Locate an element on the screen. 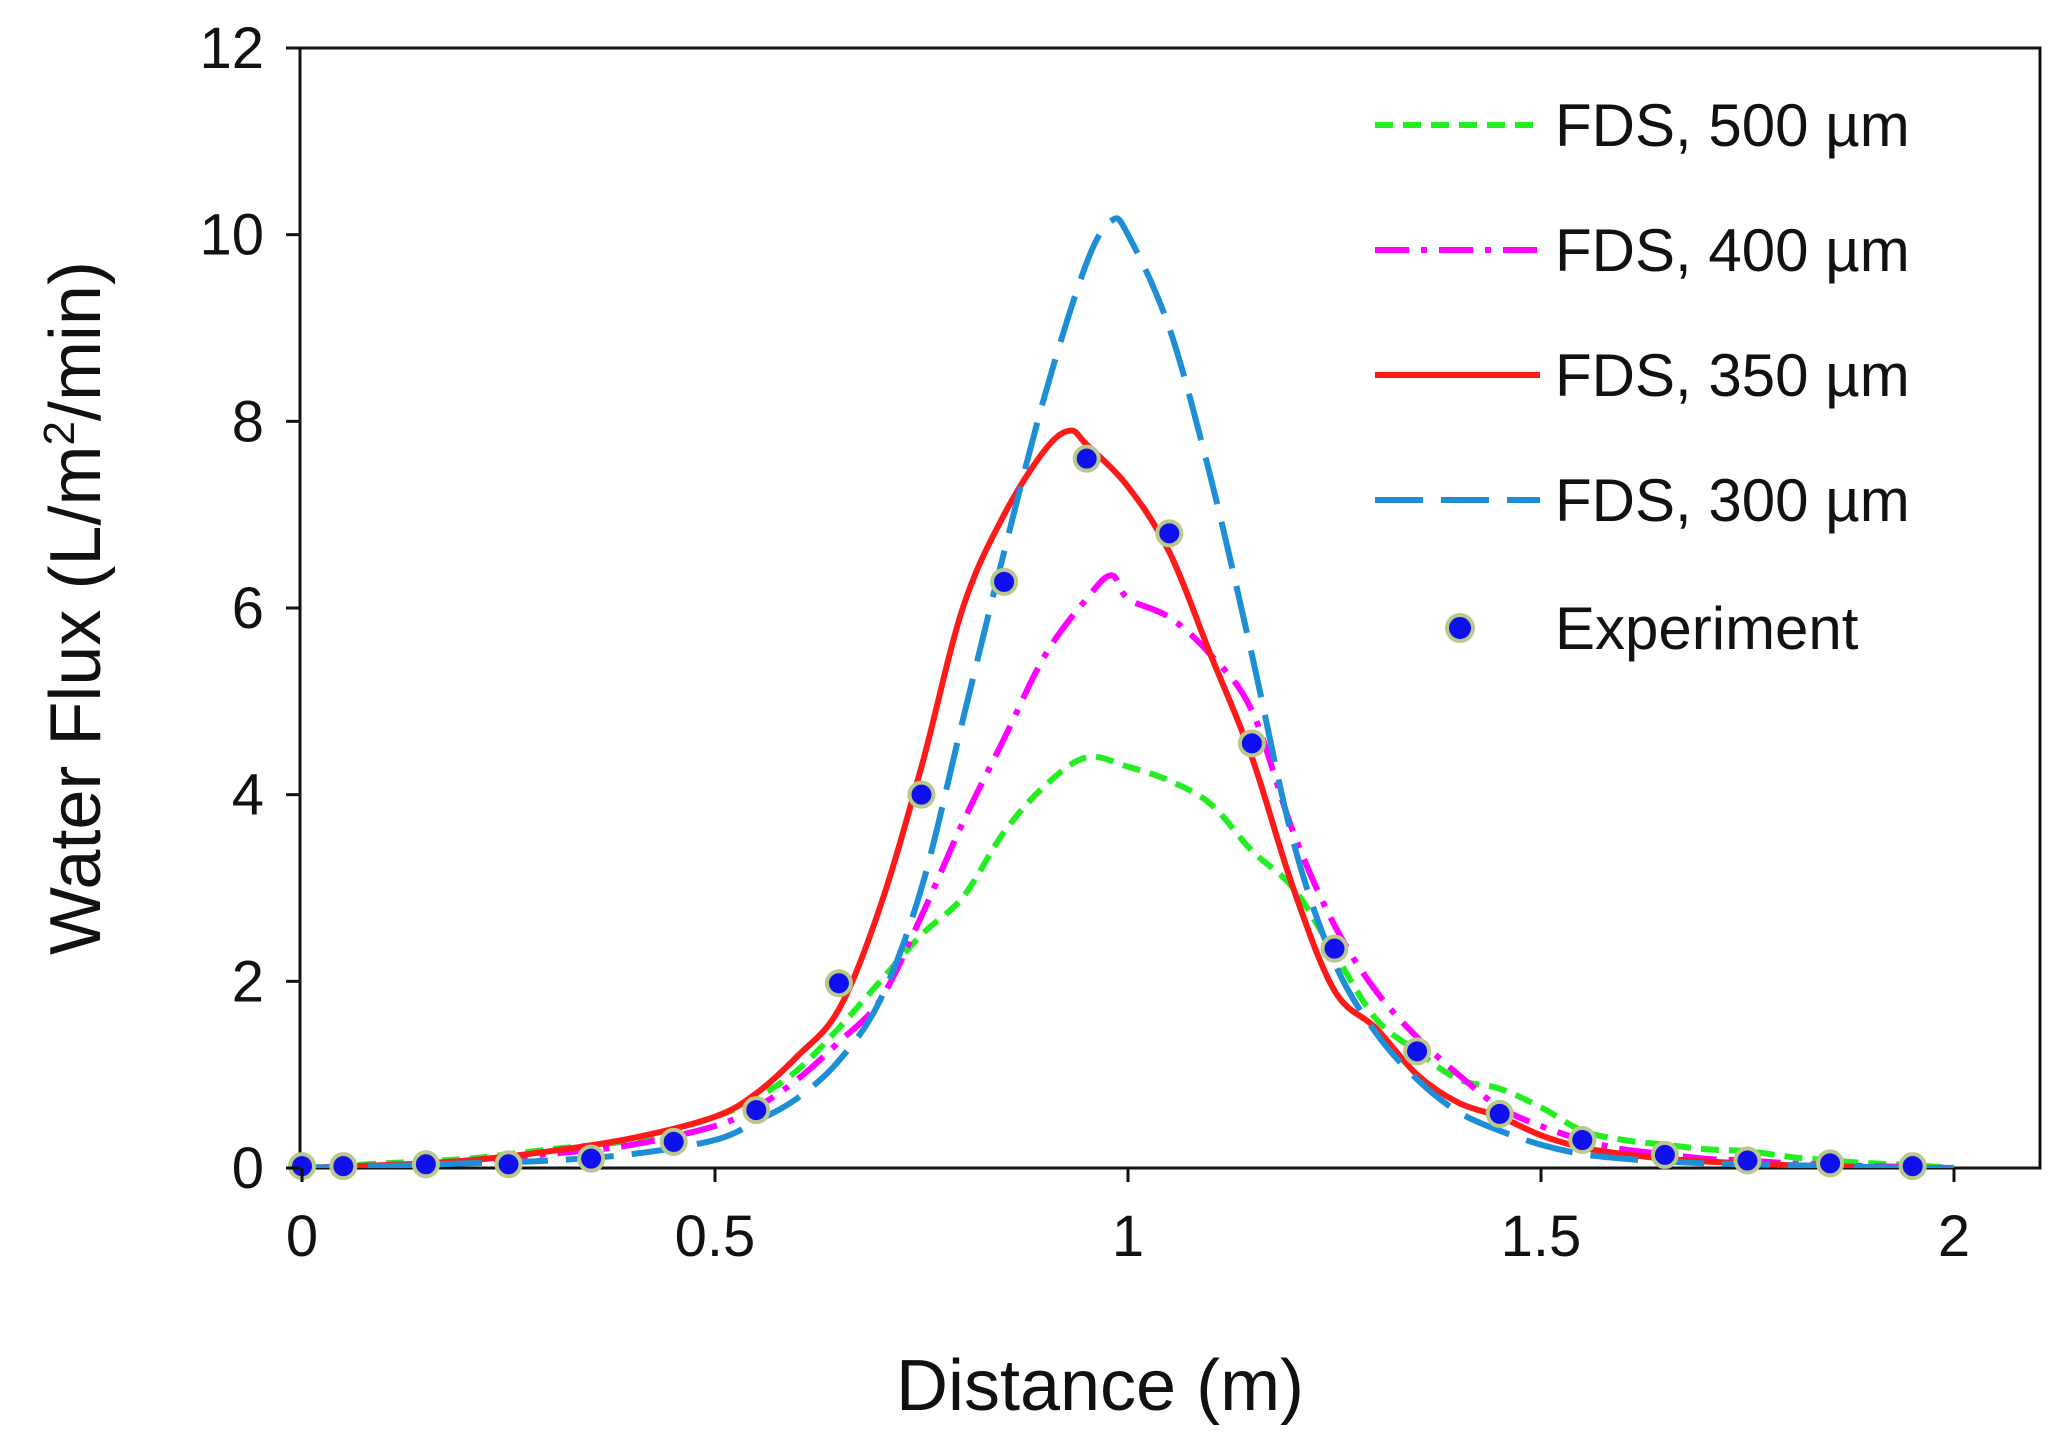  y-tick-label: 10 is located at coordinates (231, 235).